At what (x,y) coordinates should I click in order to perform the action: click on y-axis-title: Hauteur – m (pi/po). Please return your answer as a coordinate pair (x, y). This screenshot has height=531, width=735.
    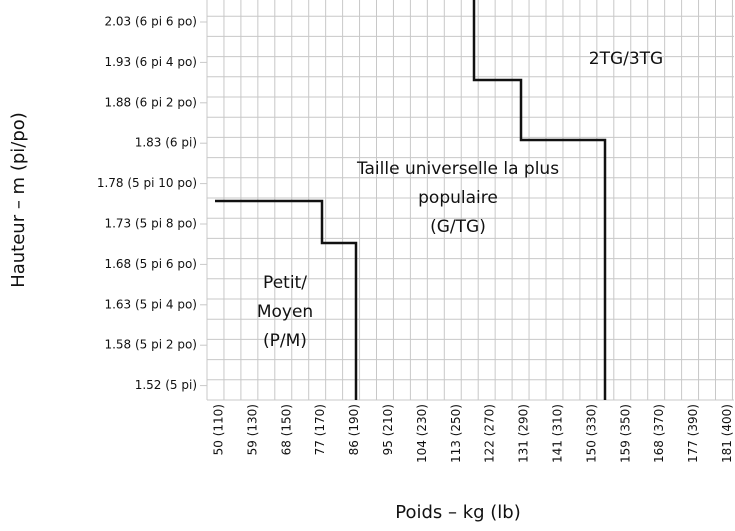
    Looking at the image, I should click on (18, 200).